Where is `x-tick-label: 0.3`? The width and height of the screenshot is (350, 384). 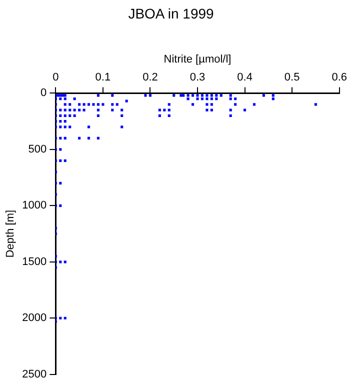
x-tick-label: 0.3 is located at coordinates (198, 78).